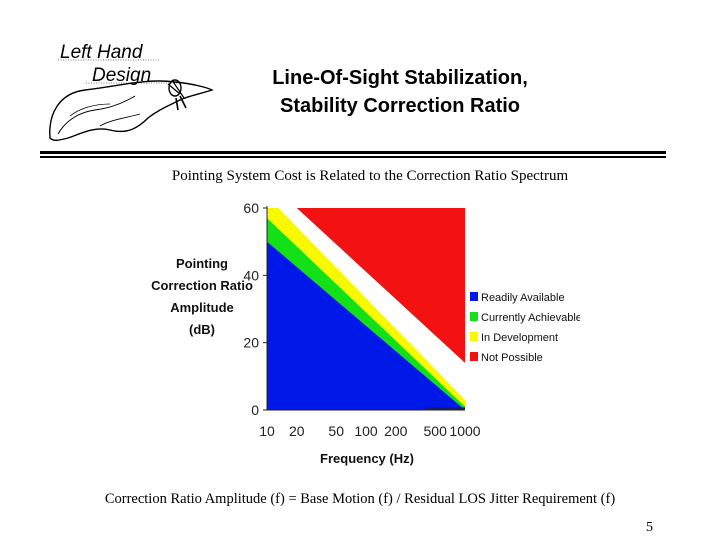 Image resolution: width=720 pixels, height=540 pixels. I want to click on x-tick-label: 100, so click(366, 431).